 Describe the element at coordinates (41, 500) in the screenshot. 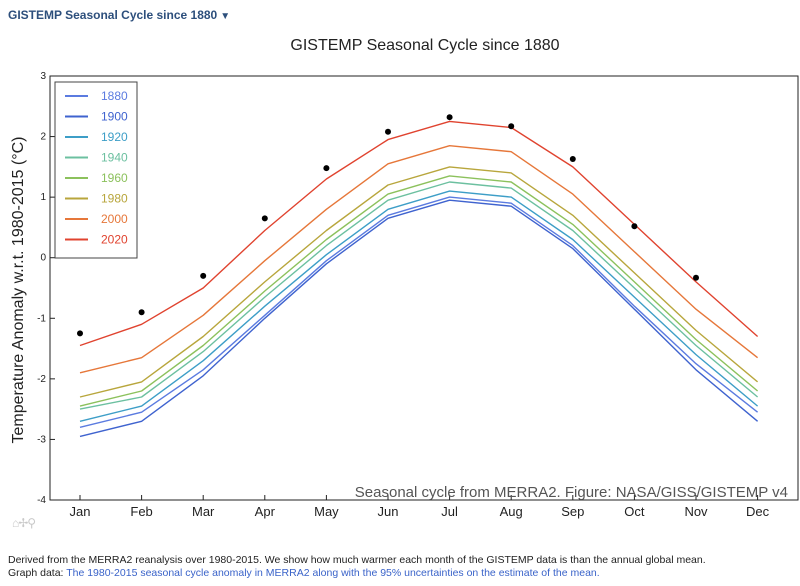

I see `y-tick-label: -4` at that location.